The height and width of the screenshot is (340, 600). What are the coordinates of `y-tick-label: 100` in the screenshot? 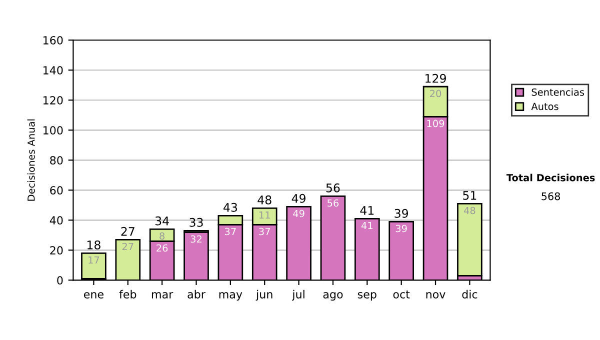 It's located at (53, 130).